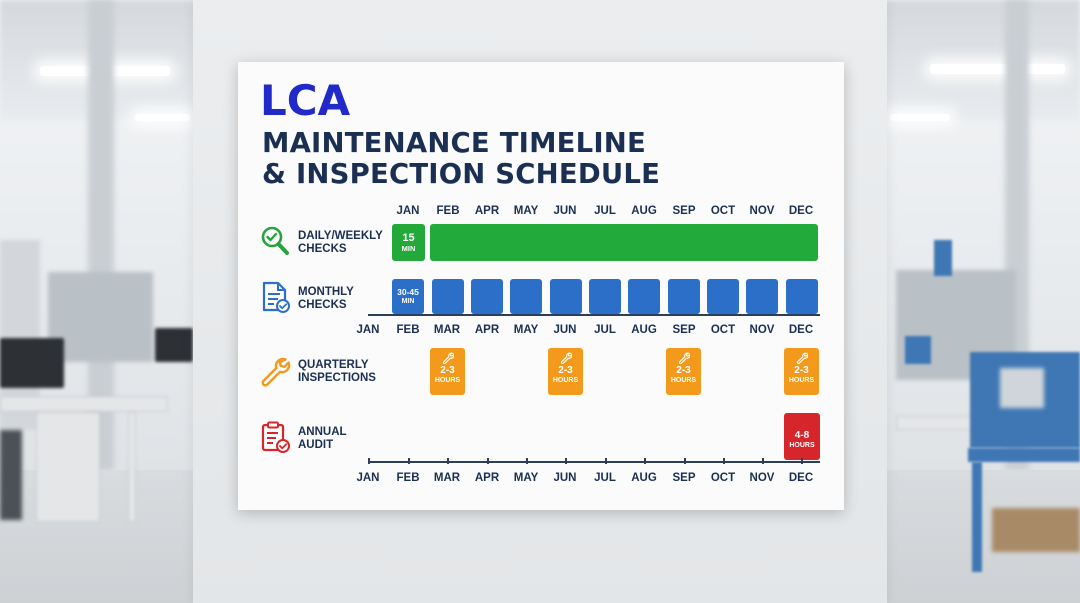 This screenshot has height=603, width=1080. What do you see at coordinates (276, 297) in the screenshot?
I see `document-check-icon` at bounding box center [276, 297].